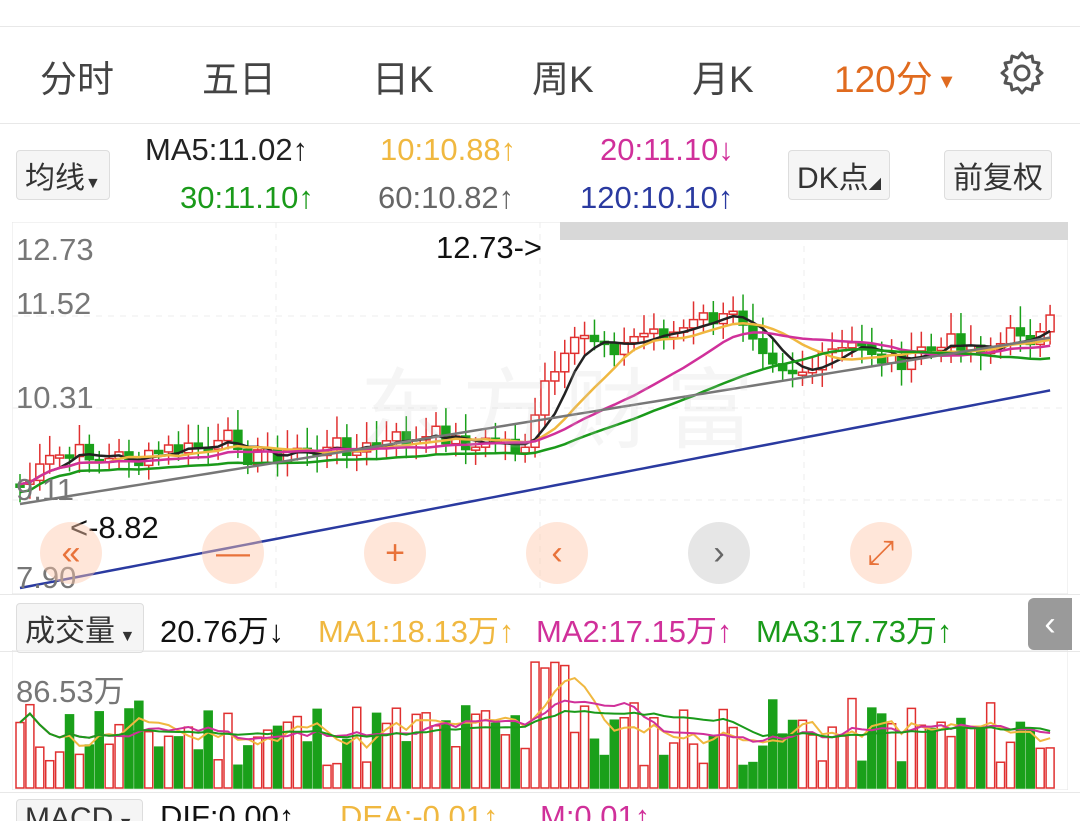 Image resolution: width=1080 pixels, height=821 pixels. What do you see at coordinates (557, 553) in the screenshot?
I see `chevron-left-icon: ‹` at bounding box center [557, 553].